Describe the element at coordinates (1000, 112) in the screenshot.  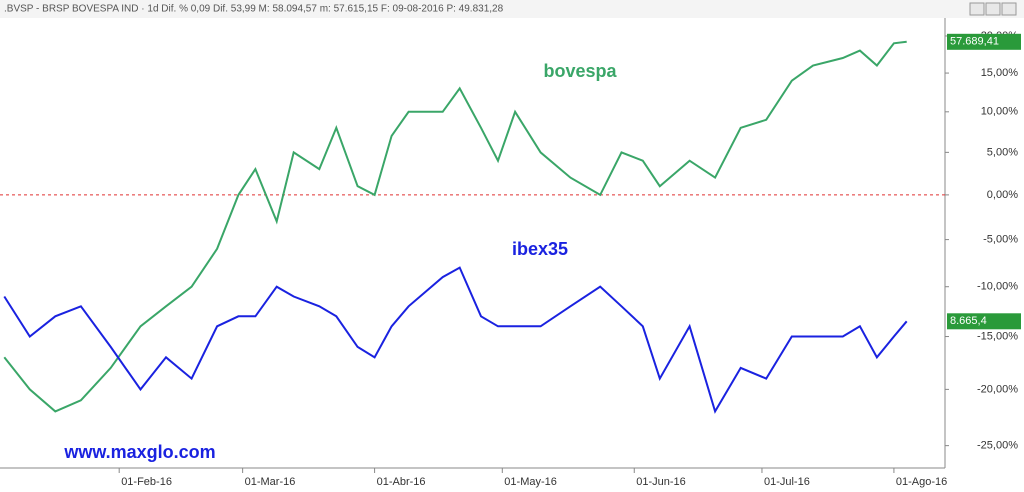
I see `y-tick-label: 10,00%` at that location.